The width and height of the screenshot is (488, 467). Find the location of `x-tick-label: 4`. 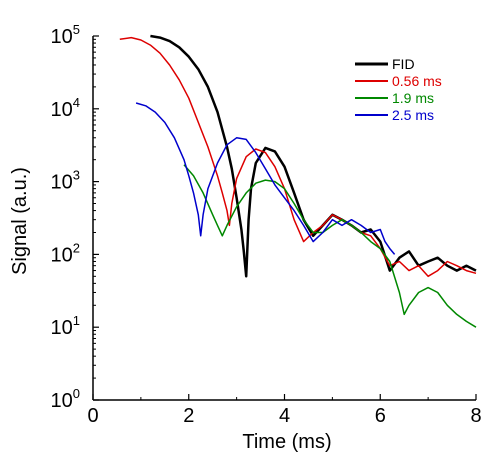

x-tick-label: 4 is located at coordinates (284, 416).